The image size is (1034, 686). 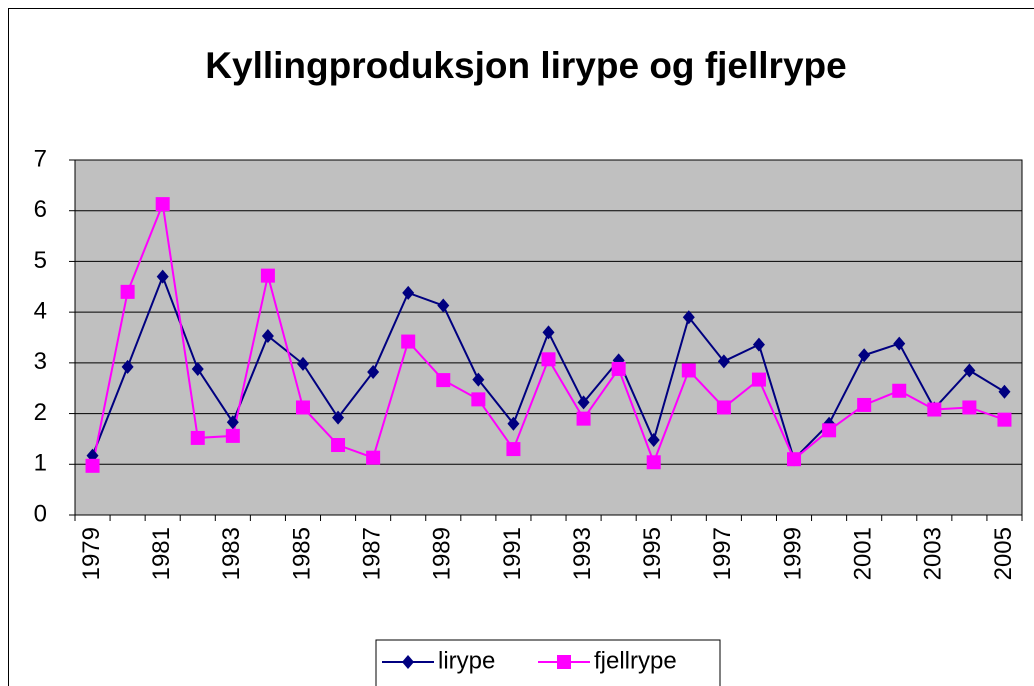 I want to click on x-tick-label: 1993, so click(x=582, y=553).